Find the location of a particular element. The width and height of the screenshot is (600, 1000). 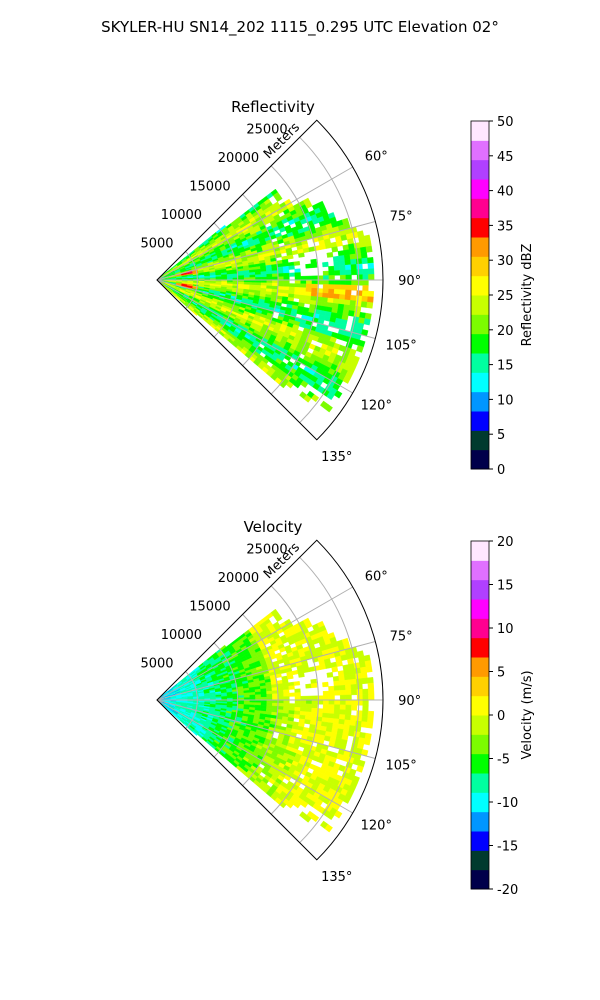

colorbar-tick-label: -20 is located at coordinates (507, 890).